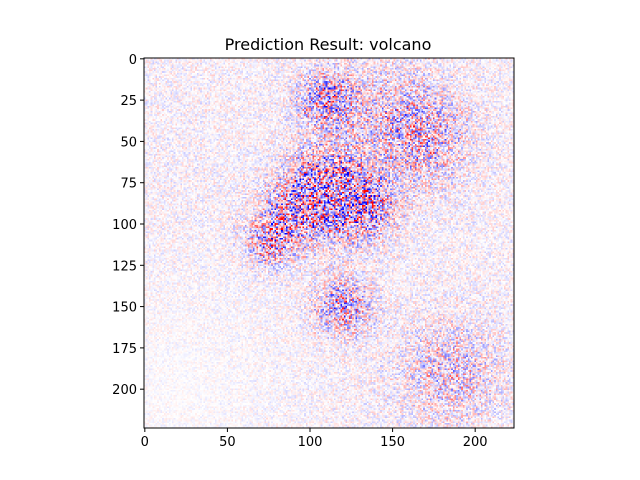 This screenshot has height=480, width=640. I want to click on y-tick-label: 125, so click(124, 266).